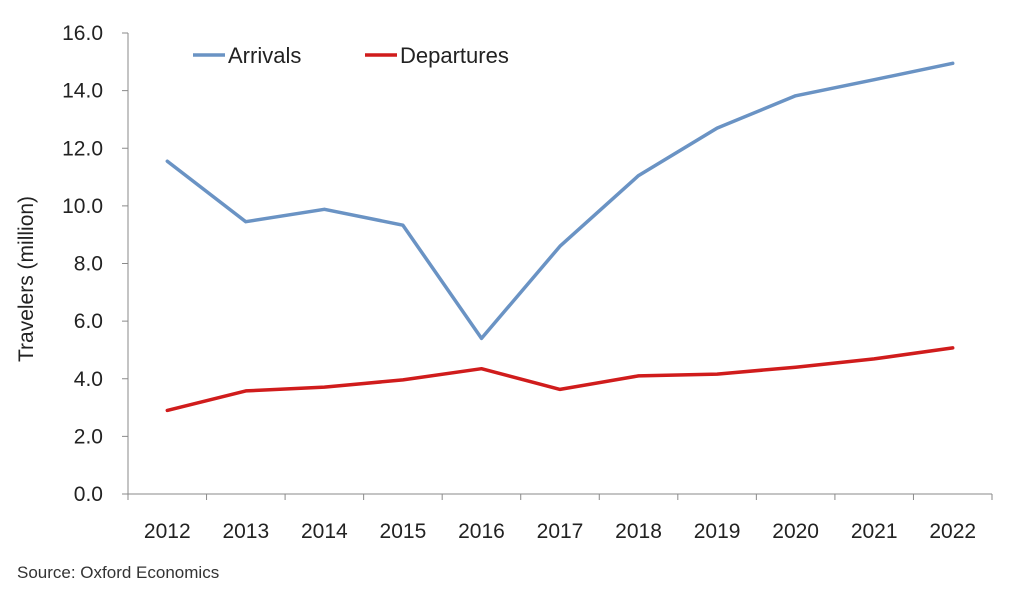  Describe the element at coordinates (167, 531) in the screenshot. I see `x-tick-label: 2012` at that location.